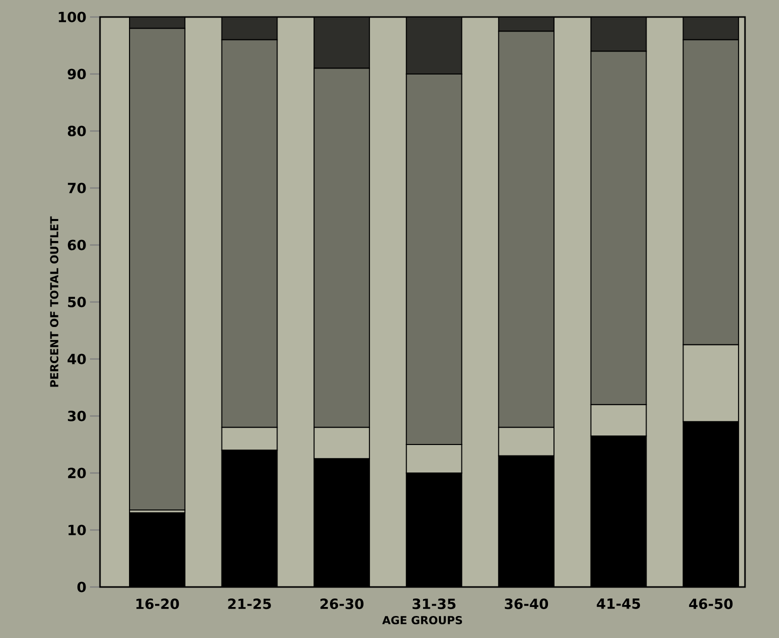  Describe the element at coordinates (77, 188) in the screenshot. I see `y-tick-label: 70` at that location.